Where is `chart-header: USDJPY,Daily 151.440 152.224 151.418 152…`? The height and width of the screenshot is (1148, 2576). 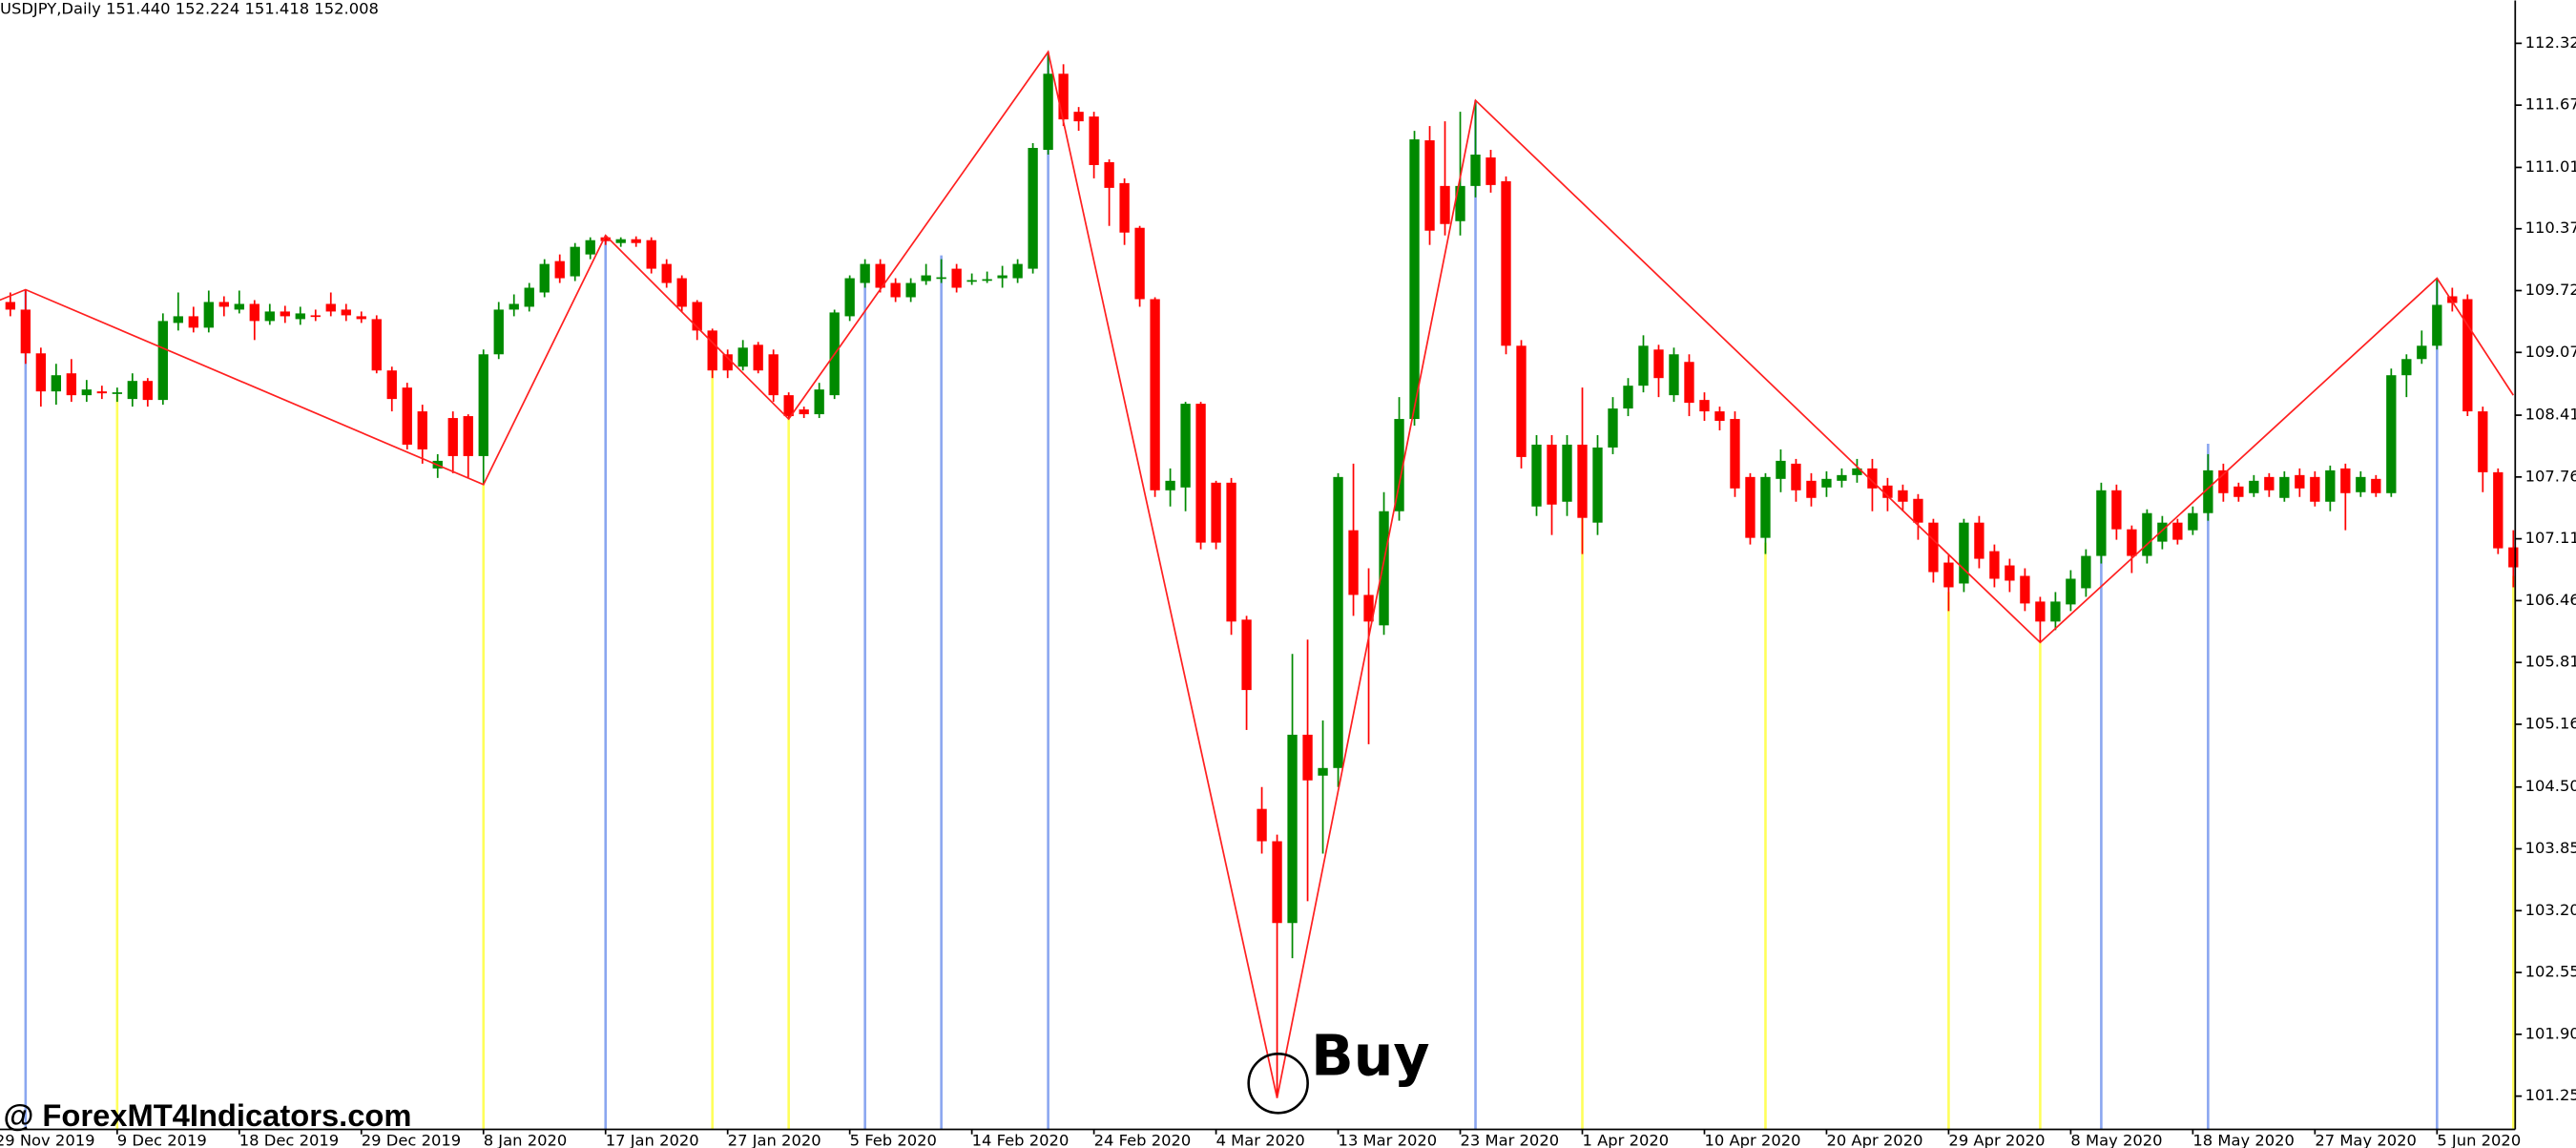 chart-header: USDJPY,Daily 151.440 152.224 151.418 152… is located at coordinates (189, 8).